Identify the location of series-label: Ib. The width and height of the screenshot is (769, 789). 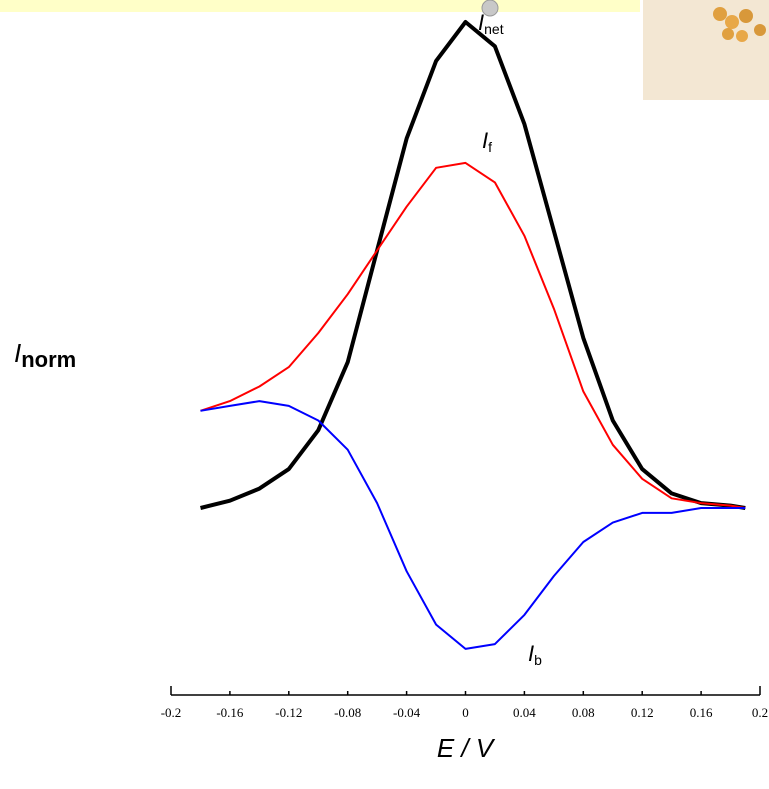
(535, 654).